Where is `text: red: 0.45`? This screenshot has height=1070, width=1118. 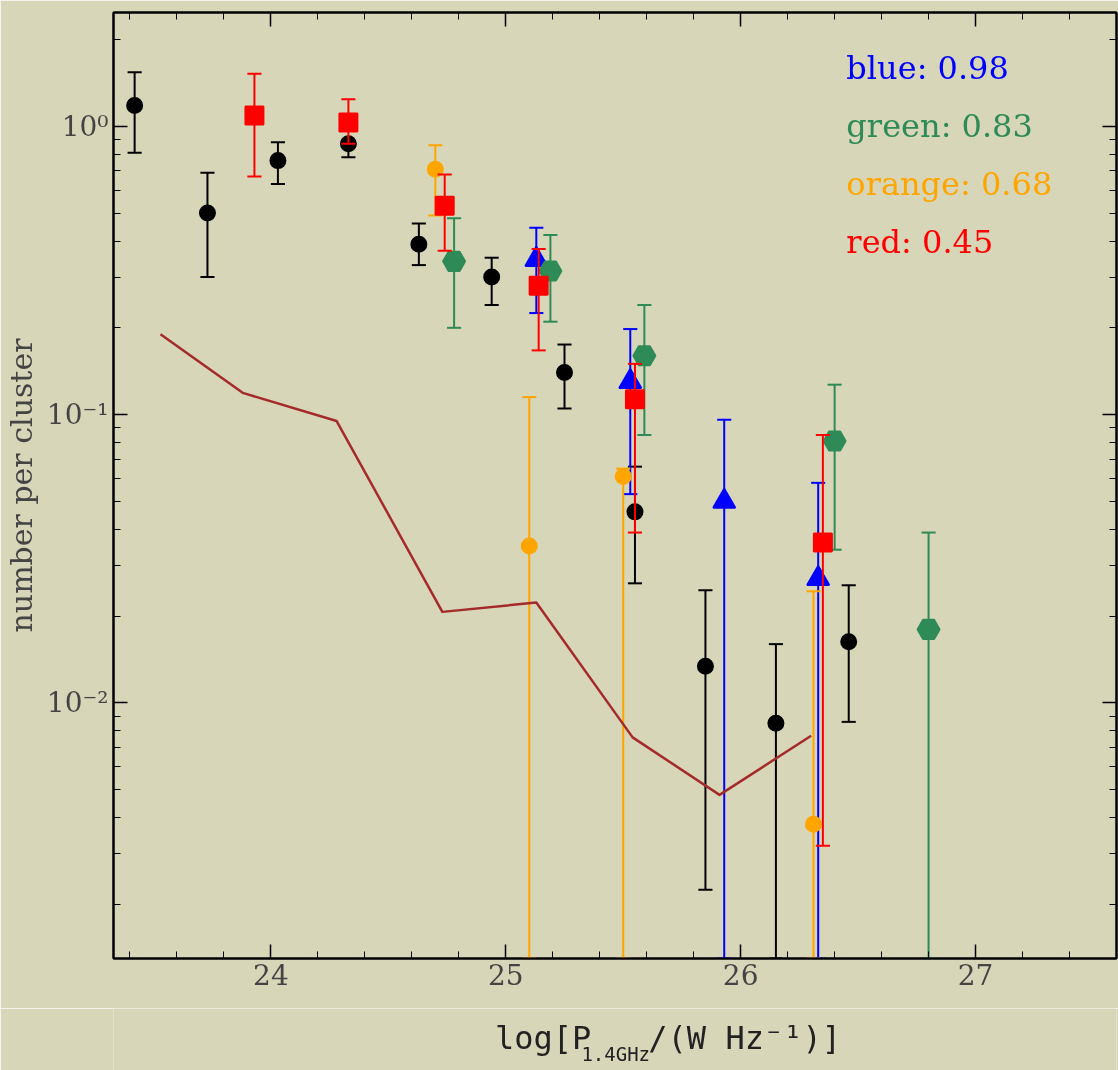
text: red: 0.45 is located at coordinates (920, 241).